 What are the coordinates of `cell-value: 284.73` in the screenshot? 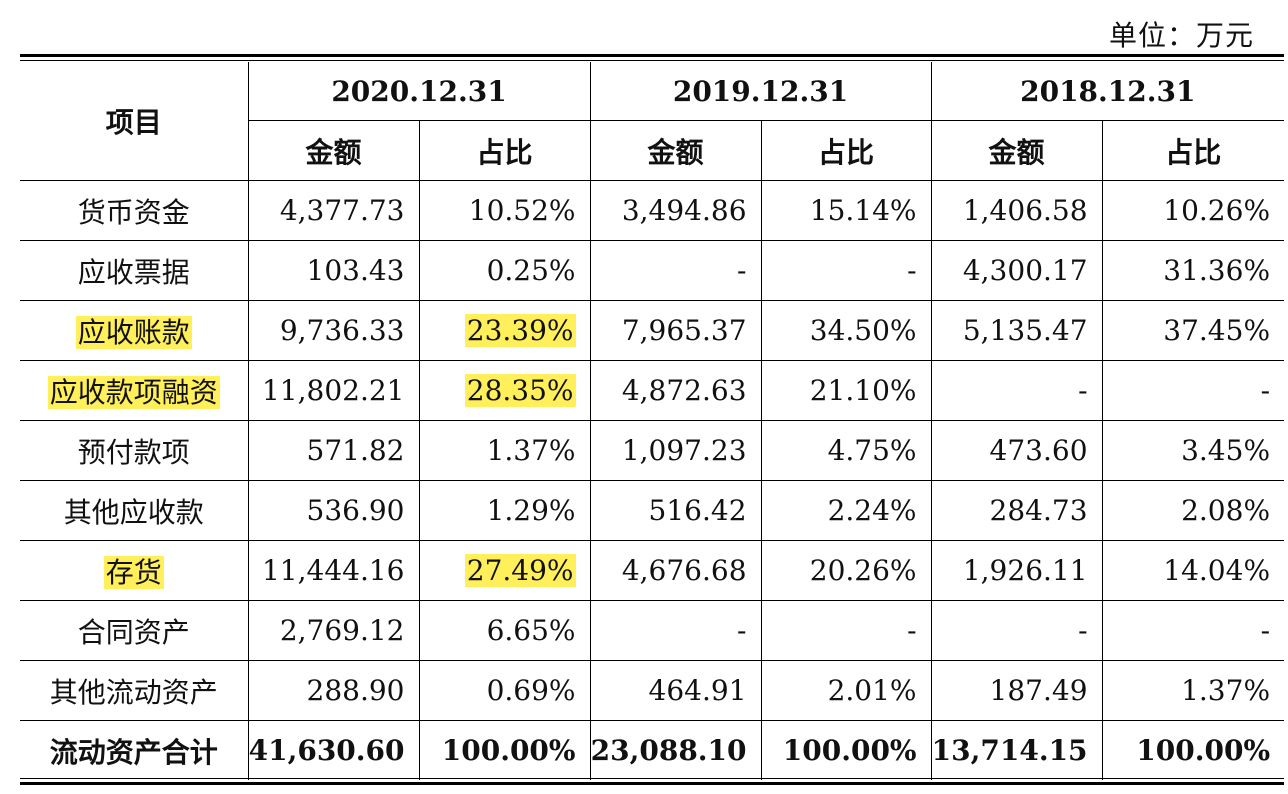 It's located at (1038, 510).